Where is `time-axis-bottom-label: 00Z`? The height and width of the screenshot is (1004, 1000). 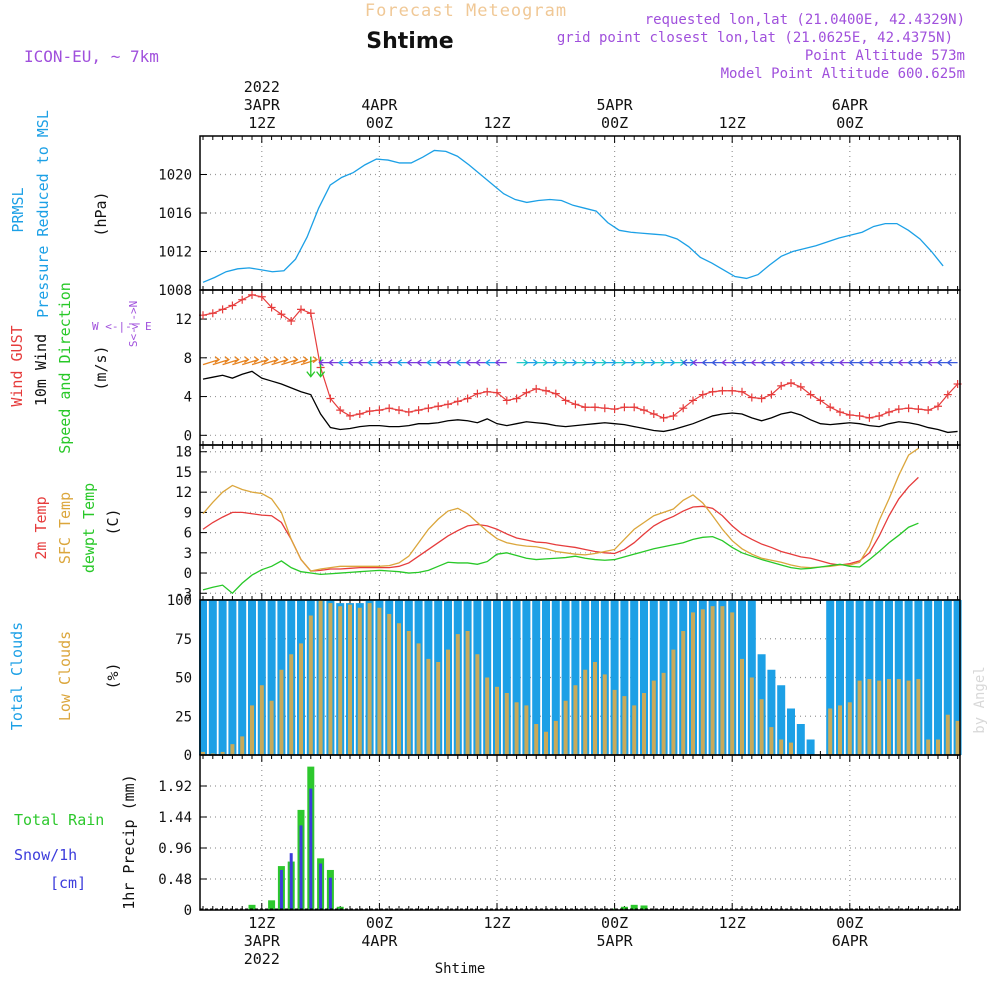
time-axis-bottom-label: 00Z is located at coordinates (614, 923).